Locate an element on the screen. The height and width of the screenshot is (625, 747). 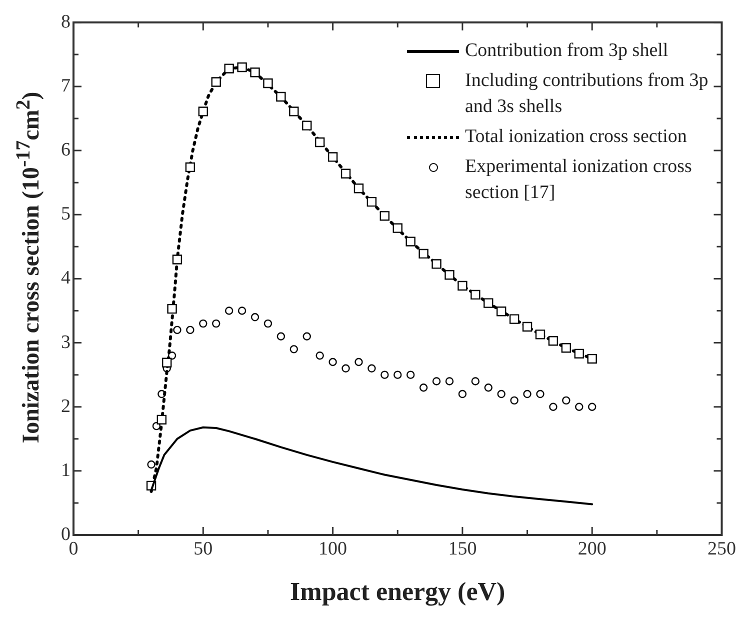
x-tick-label: 100 is located at coordinates (333, 549).